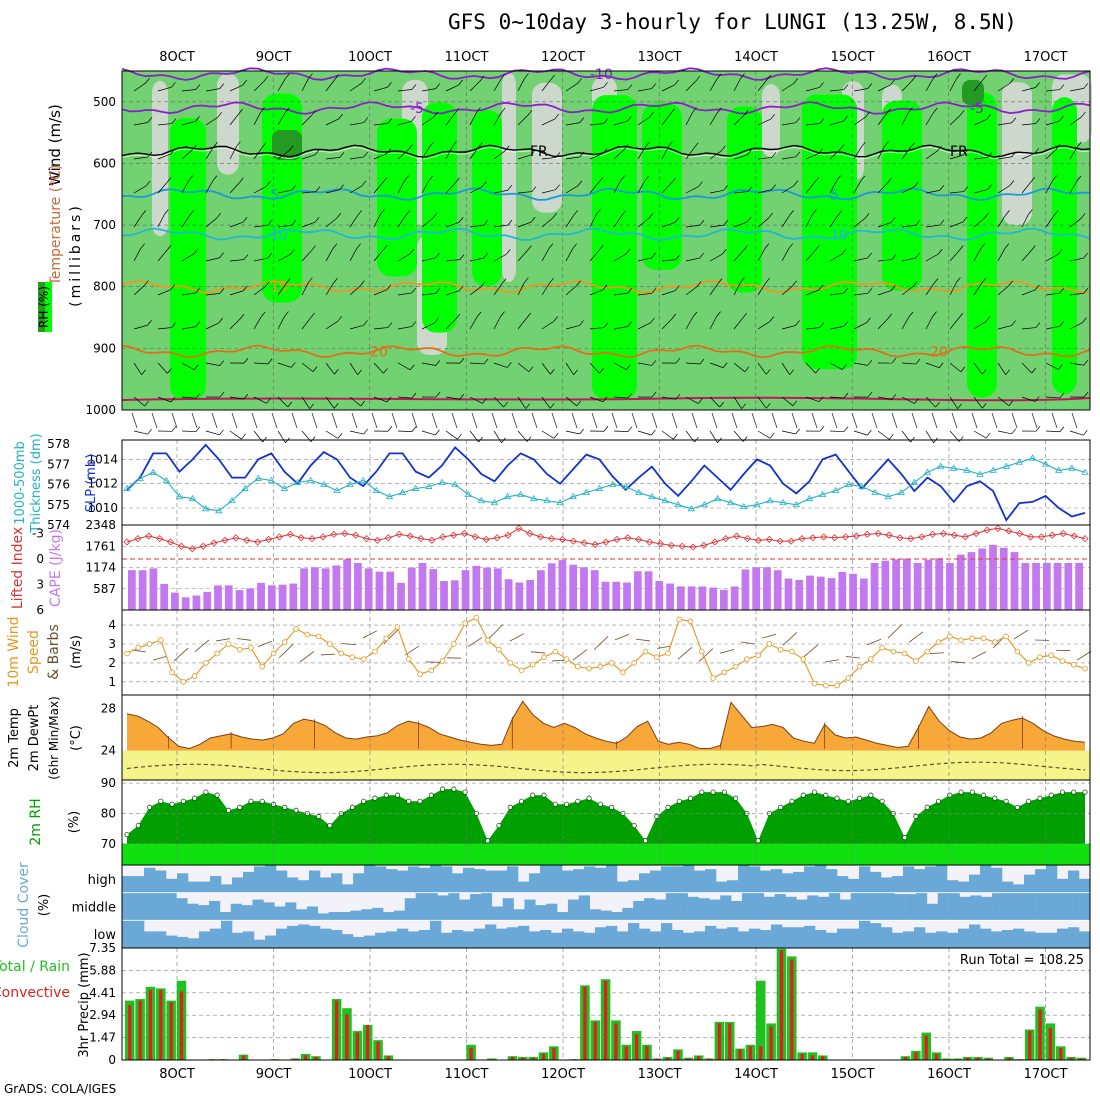 The width and height of the screenshot is (1100, 1100). What do you see at coordinates (973, 92) in the screenshot?
I see `rh-saturated-region` at bounding box center [973, 92].